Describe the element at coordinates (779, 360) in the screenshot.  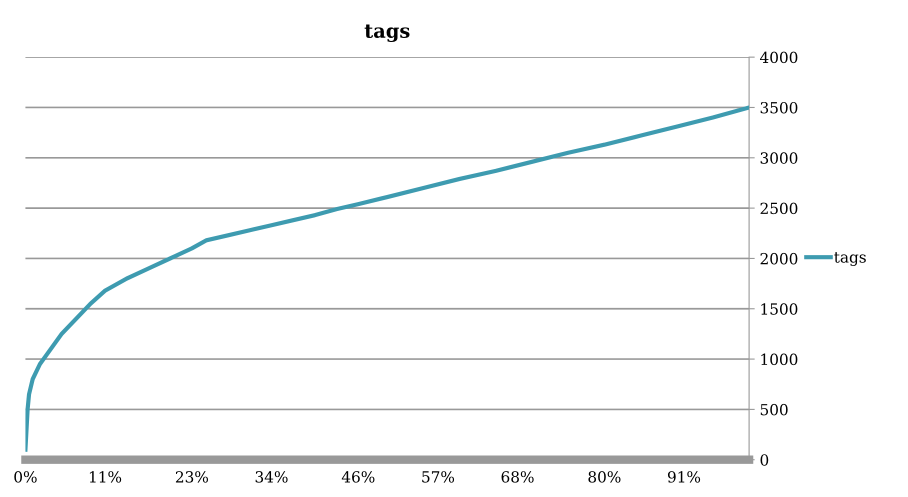
I see `y-tick-label: 1000` at that location.